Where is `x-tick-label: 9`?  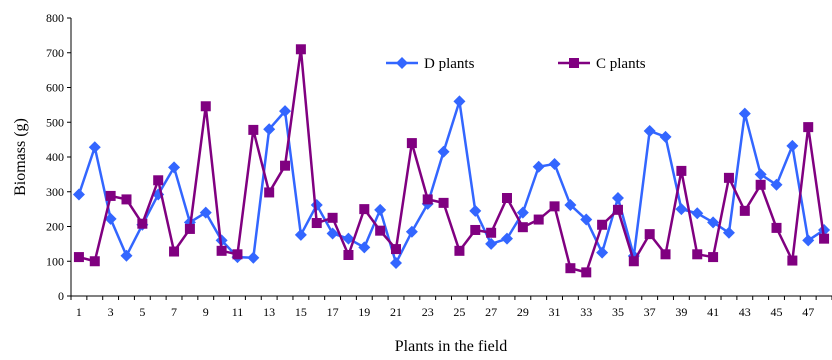
x-tick-label: 9 is located at coordinates (206, 312).